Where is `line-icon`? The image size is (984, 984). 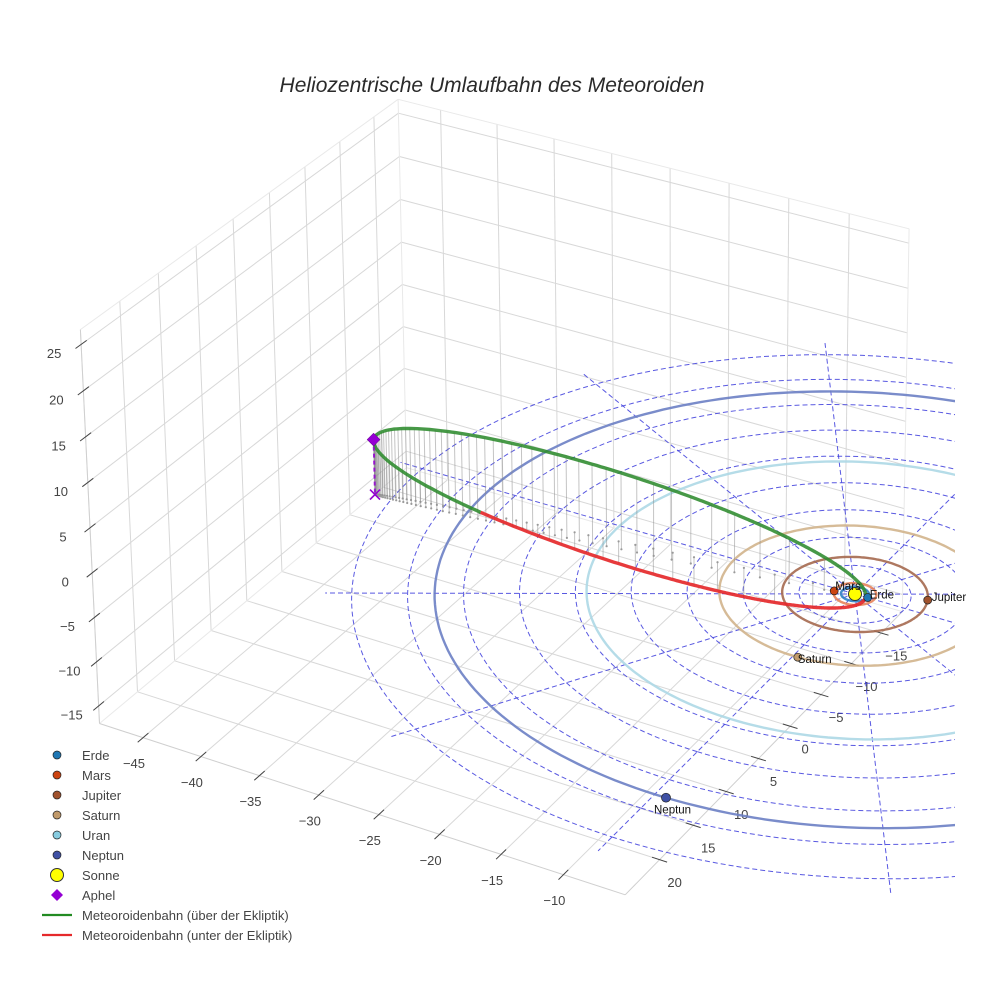
line-icon is located at coordinates (57, 915).